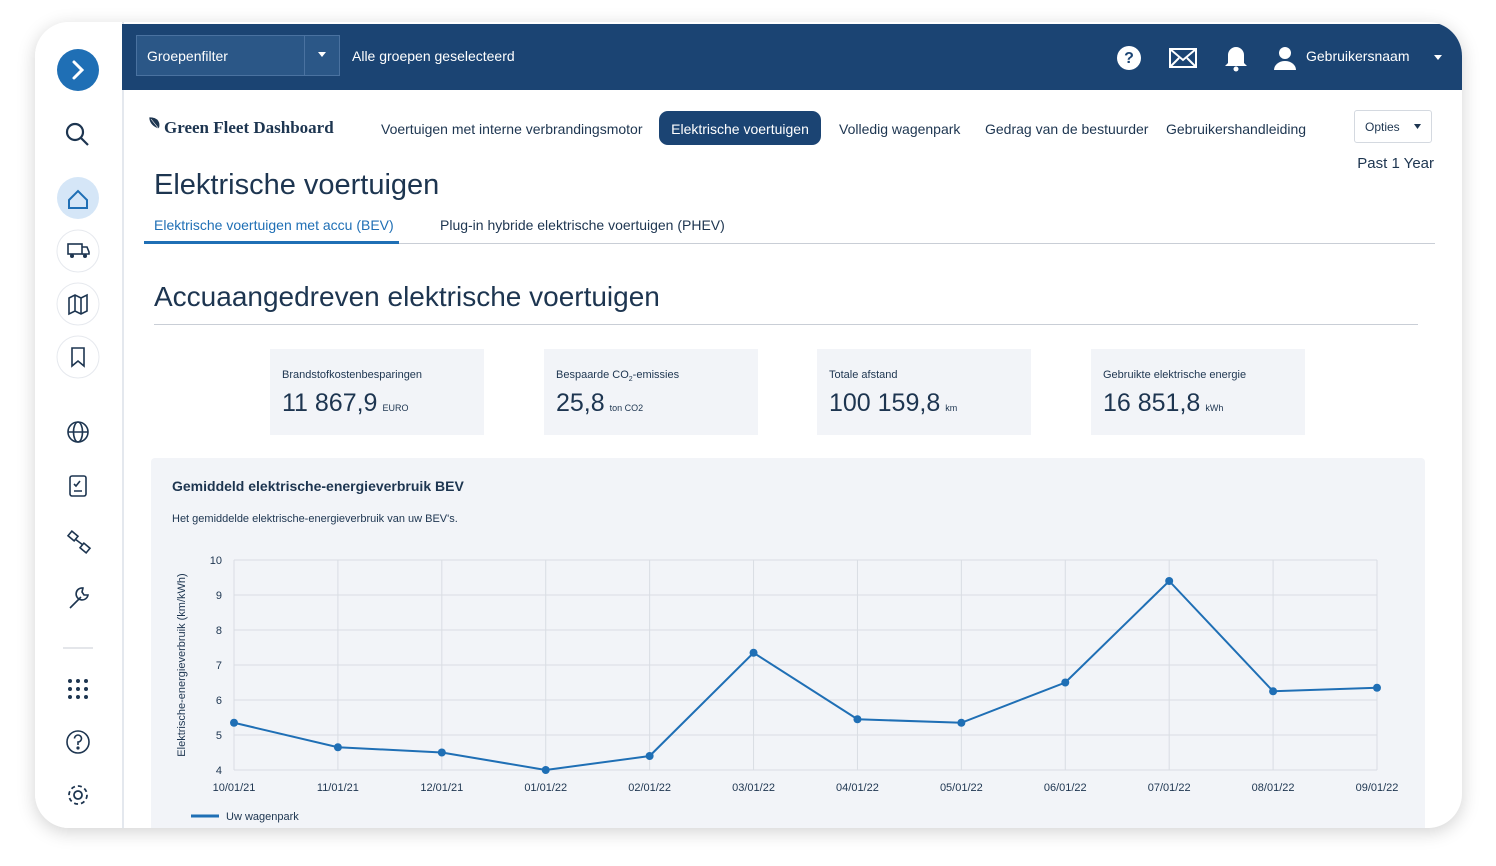  I want to click on y-tick-label: 9, so click(219, 596).